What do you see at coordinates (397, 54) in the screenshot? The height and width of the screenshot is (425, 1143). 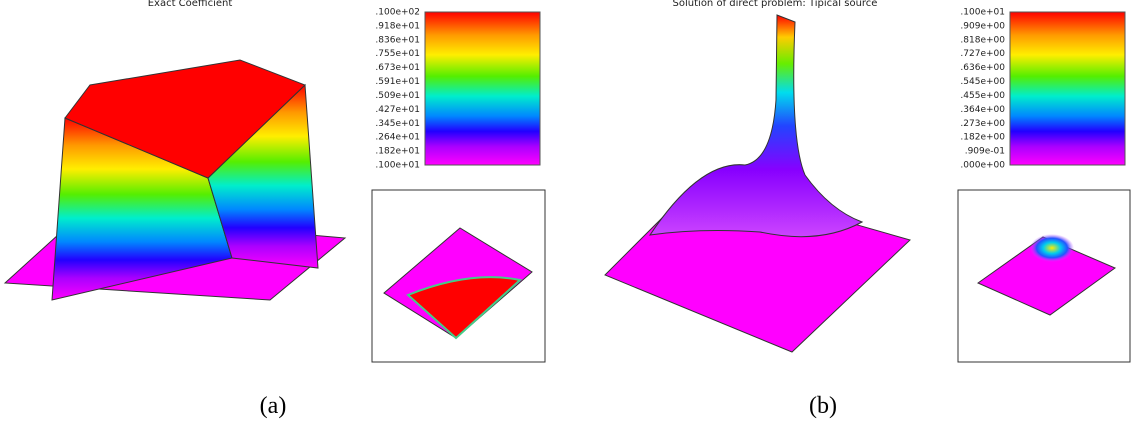 I see `colorbar-label: .755e+01` at bounding box center [397, 54].